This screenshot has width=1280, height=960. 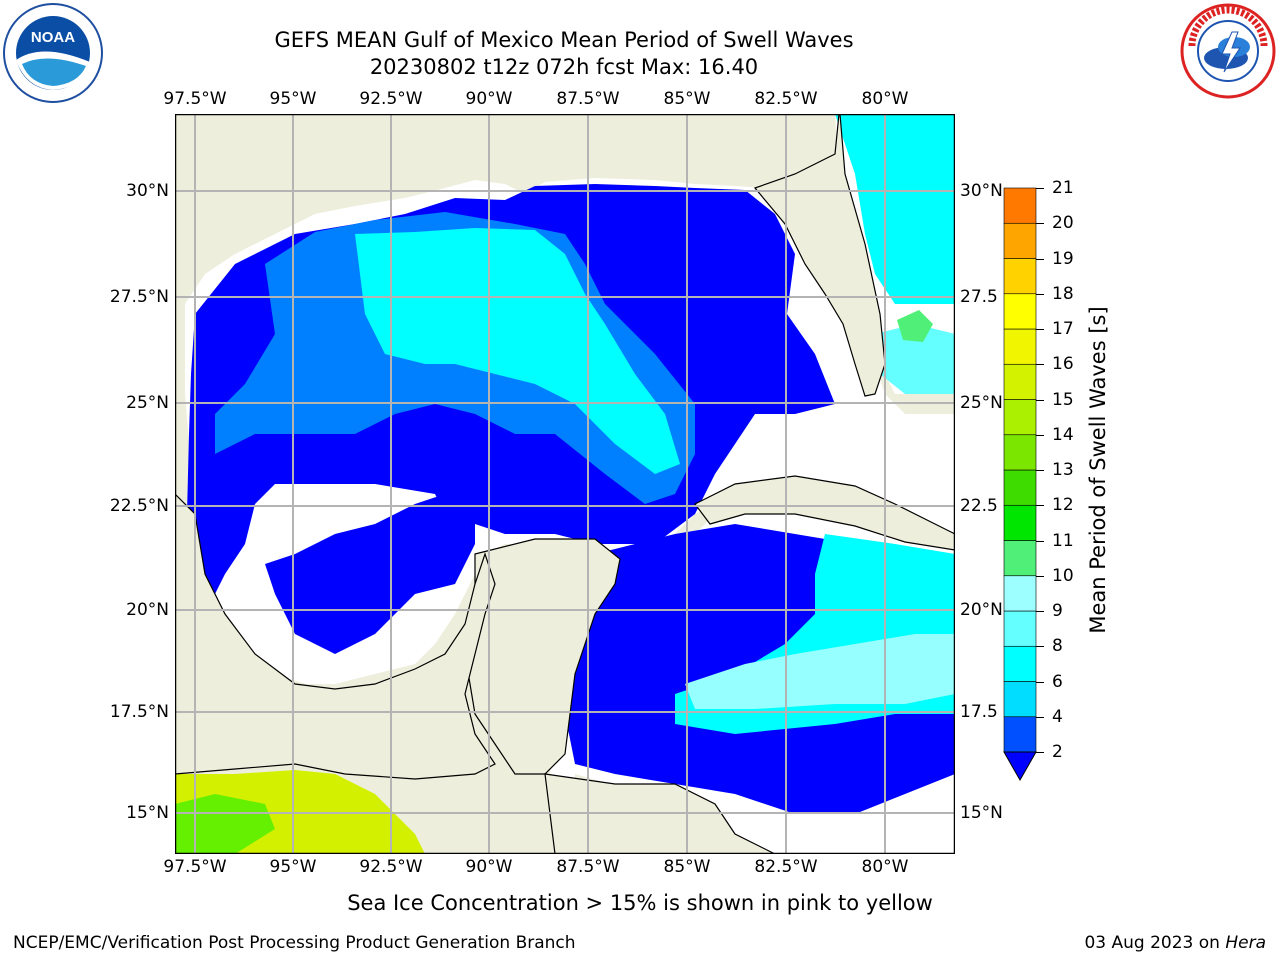 What do you see at coordinates (195, 99) in the screenshot?
I see `lon-tick-top: 97.5°W` at bounding box center [195, 99].